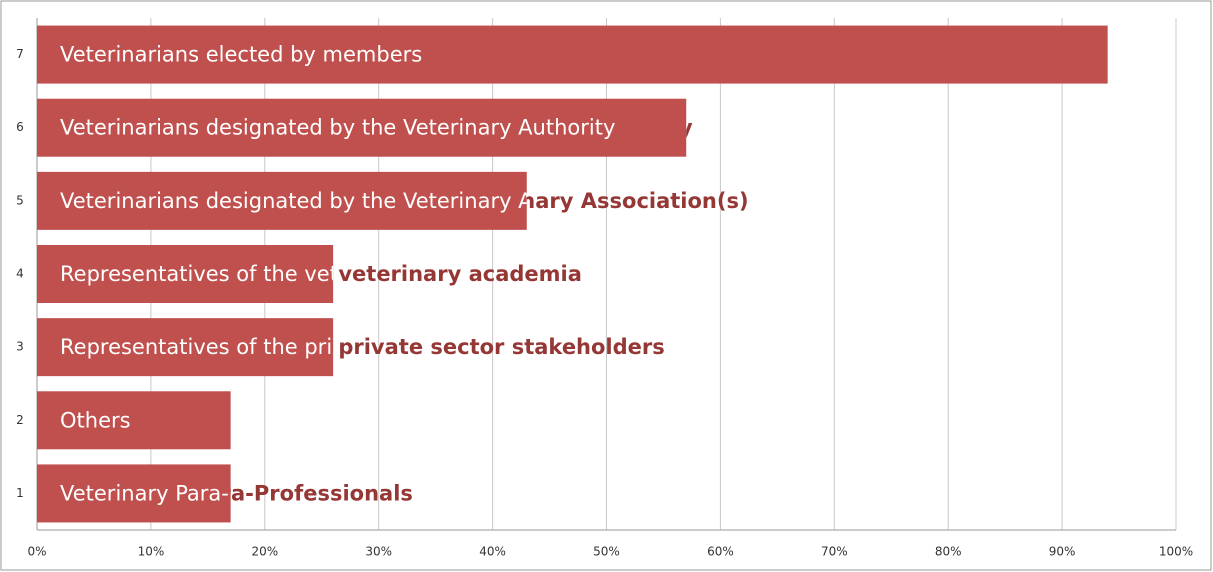 The height and width of the screenshot is (572, 1213). What do you see at coordinates (1062, 552) in the screenshot?
I see `x-tick-label: 90%` at bounding box center [1062, 552].